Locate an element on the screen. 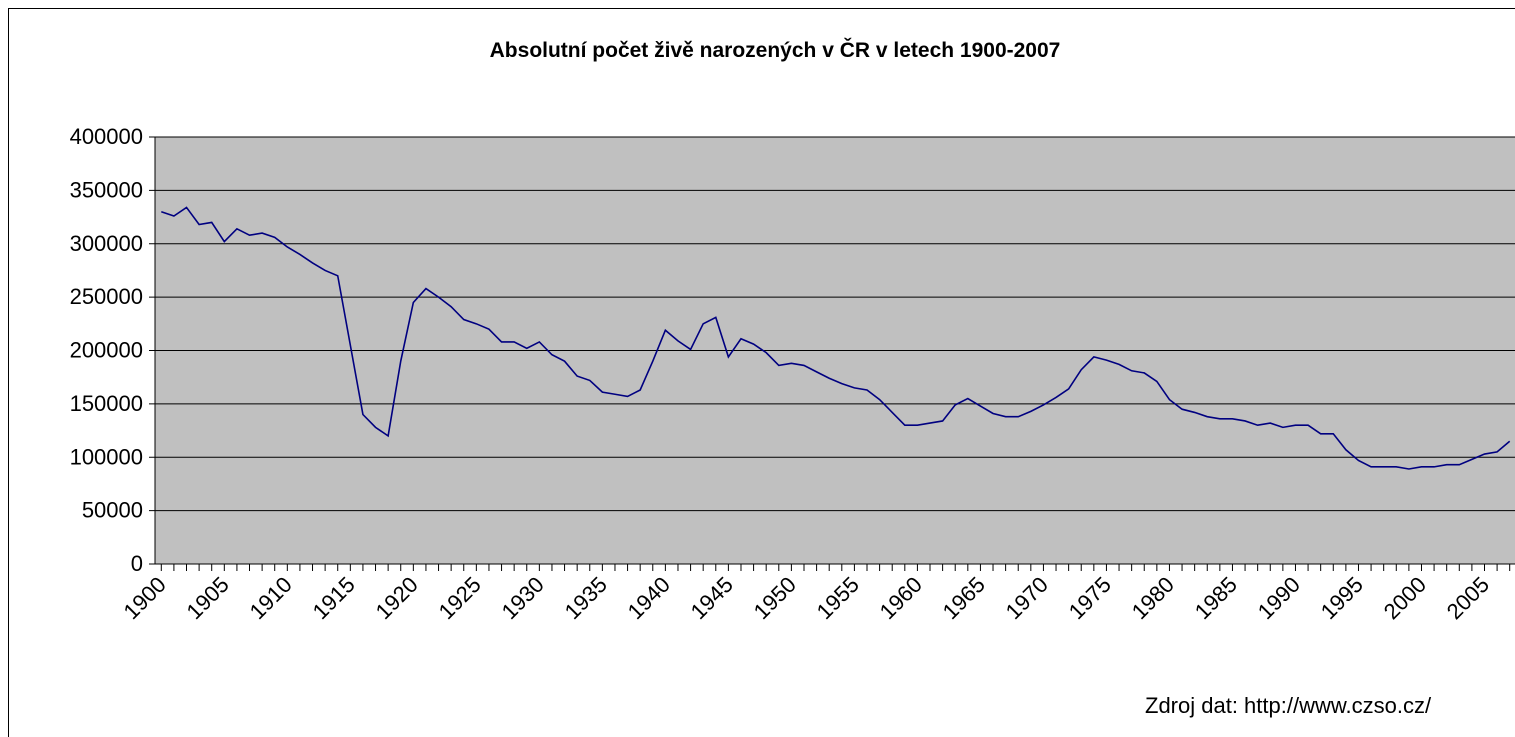  y-tick-label: 300000 is located at coordinates (106, 243).